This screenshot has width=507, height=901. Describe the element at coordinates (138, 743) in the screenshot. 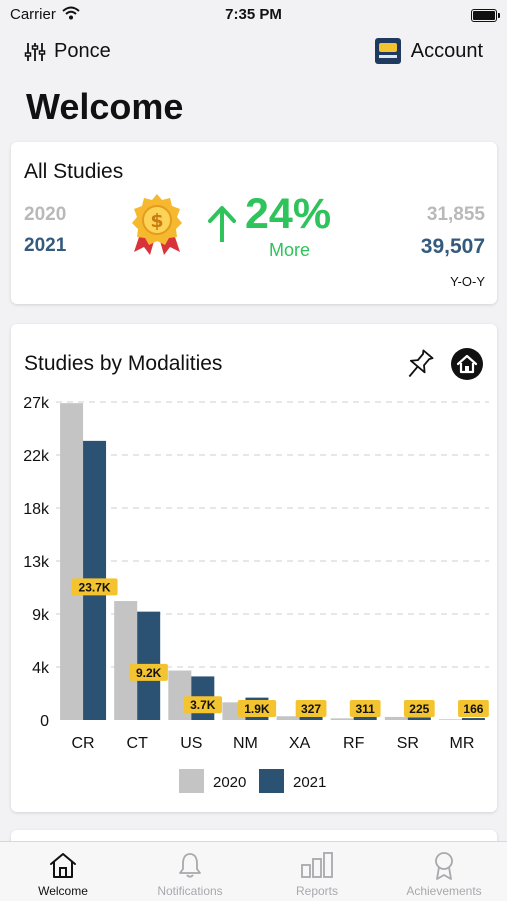

I see `x-tick-label: CT` at that location.